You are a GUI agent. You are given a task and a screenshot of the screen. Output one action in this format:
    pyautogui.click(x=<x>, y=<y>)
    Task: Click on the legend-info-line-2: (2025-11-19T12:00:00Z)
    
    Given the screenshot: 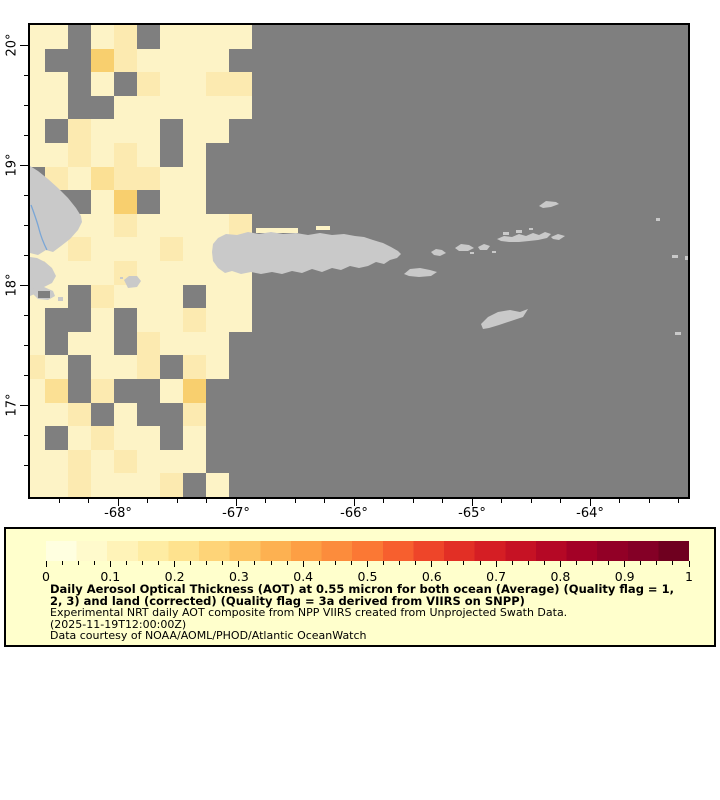 What is the action you would take?
    pyautogui.click(x=118, y=624)
    